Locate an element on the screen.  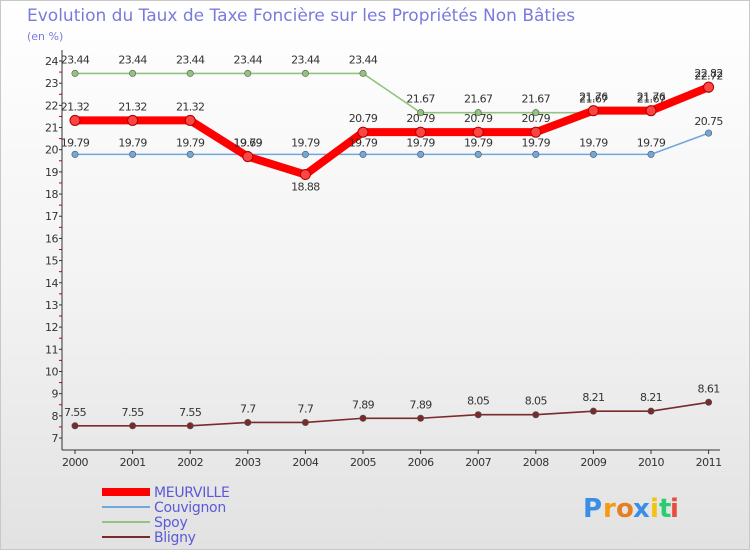
legend-label-meurville: MEURVILLE is located at coordinates (192, 493).